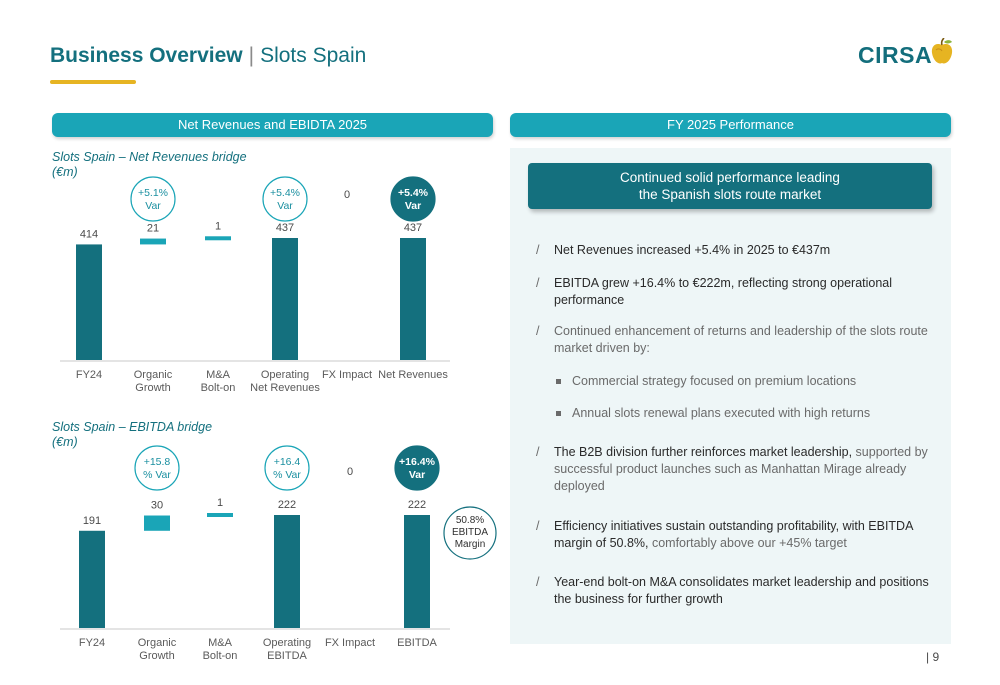 This screenshot has height=685, width=1000. What do you see at coordinates (93, 82) in the screenshot?
I see `title-underline` at bounding box center [93, 82].